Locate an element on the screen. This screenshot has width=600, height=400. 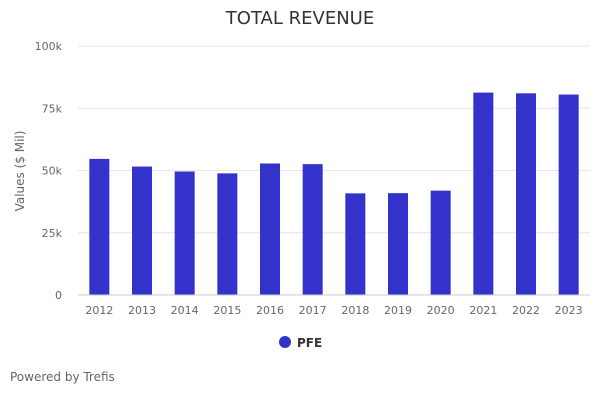
y-axis-ticks: 0 25k 50k 75k 100k is located at coordinates (49, 171).